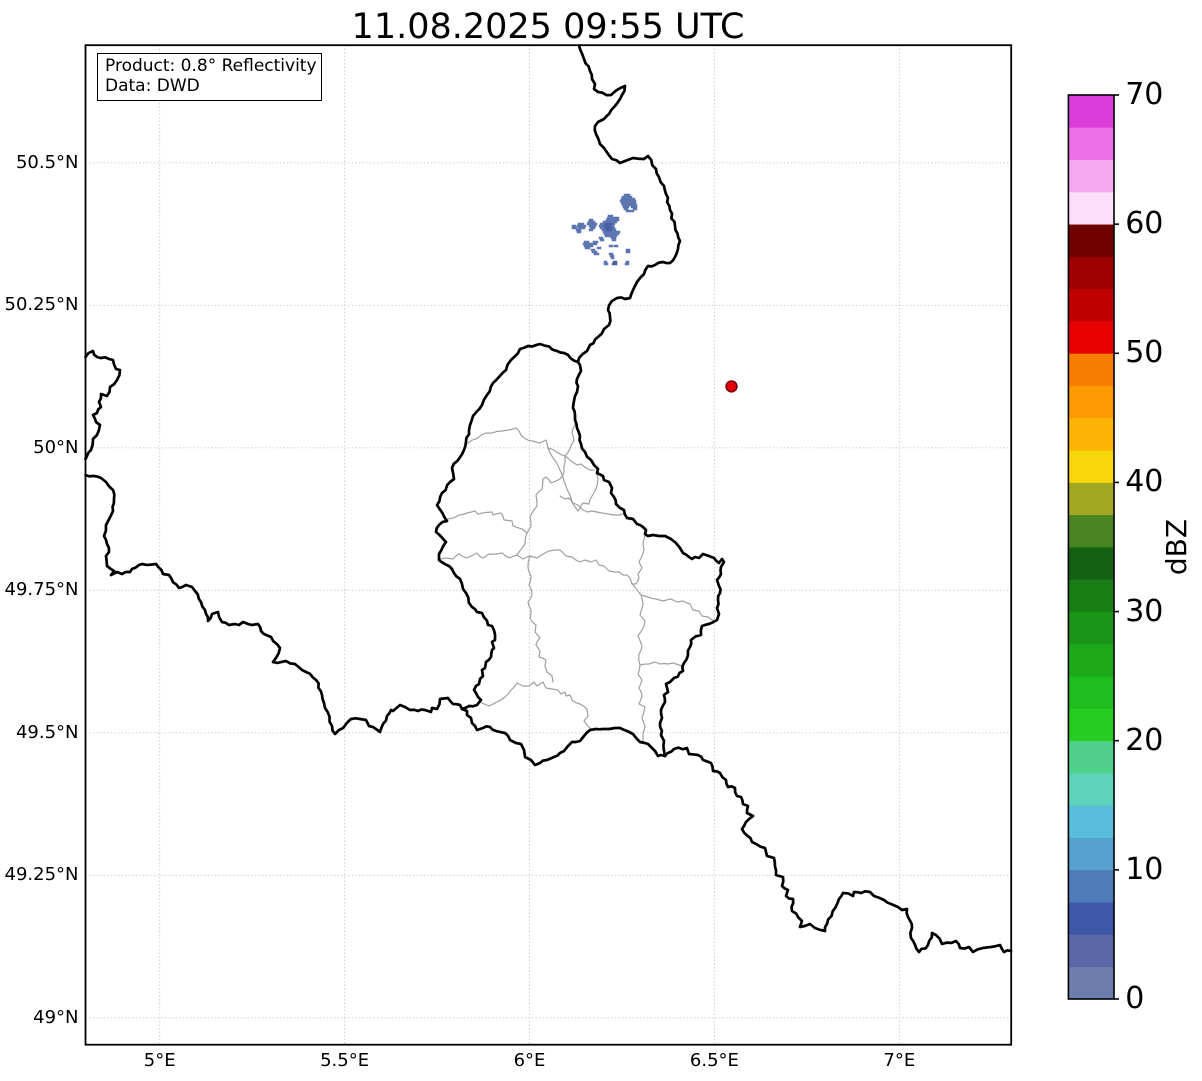  Describe the element at coordinates (1144, 869) in the screenshot. I see `colorbar-tick-label: 10` at that location.